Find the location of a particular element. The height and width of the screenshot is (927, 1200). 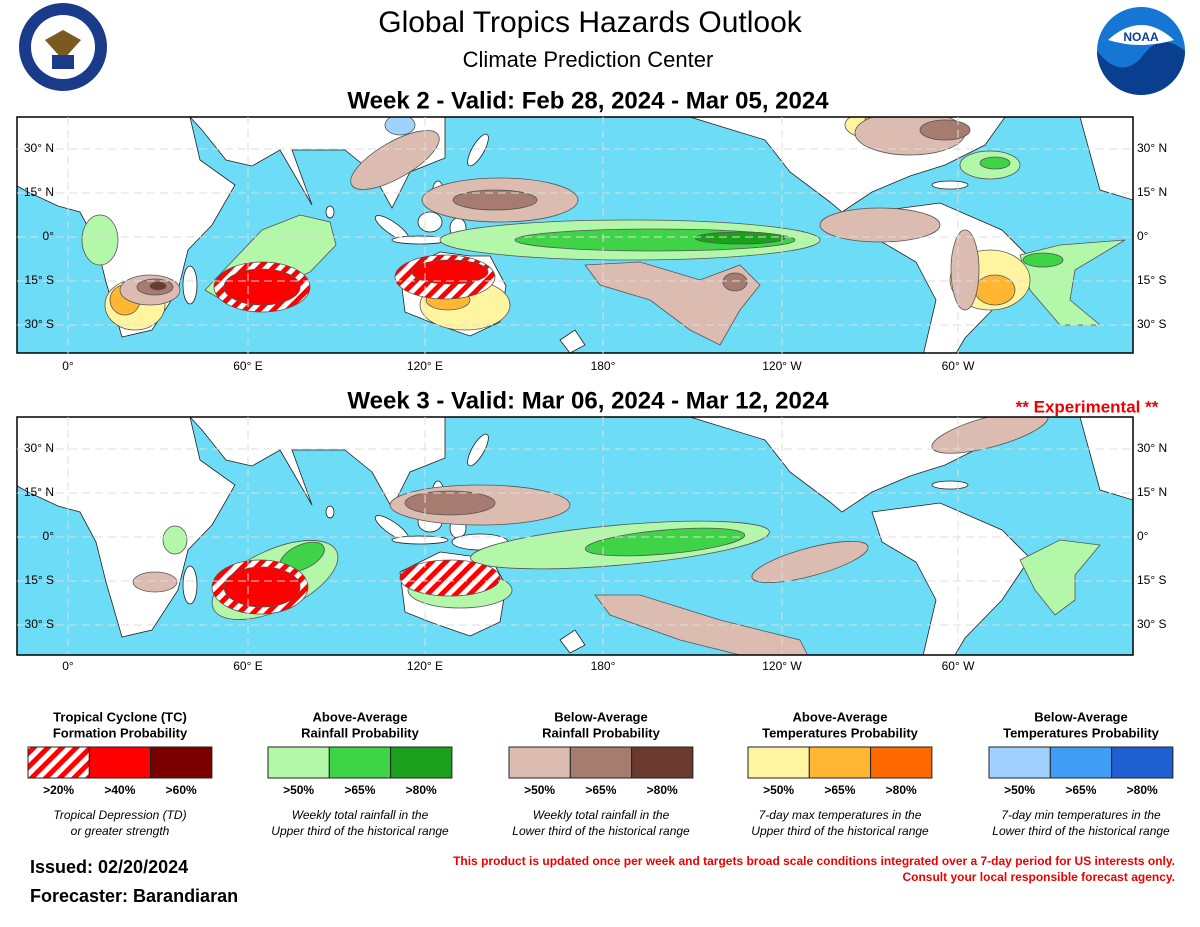

experimental-note: ** Experimental ** is located at coordinates (1087, 406).